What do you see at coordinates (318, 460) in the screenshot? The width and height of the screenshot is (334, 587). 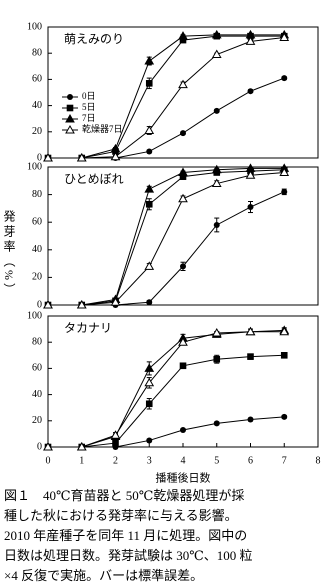 I see `x-tick-label: 8` at bounding box center [318, 460].